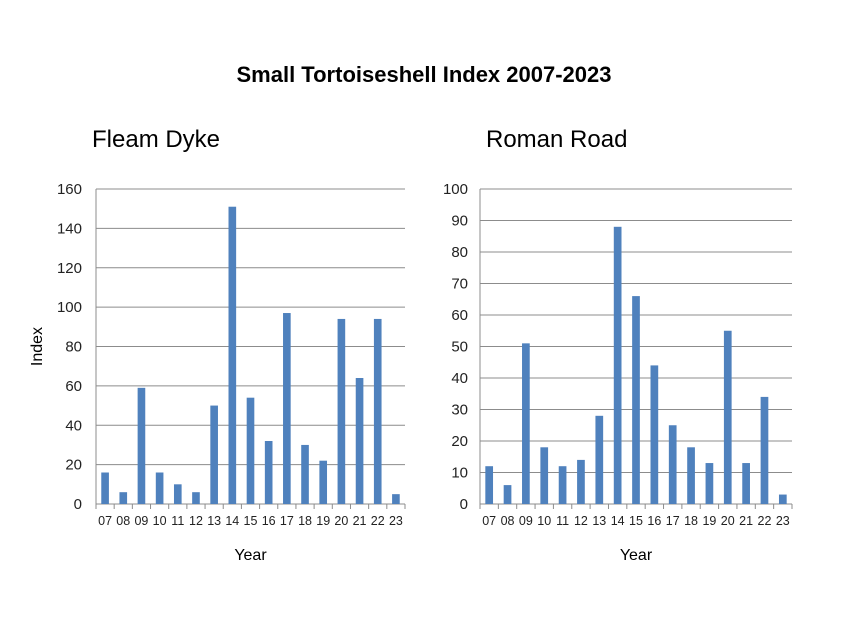 This screenshot has height=636, width=848. I want to click on roman-x-tick-label: 12, so click(581, 521).